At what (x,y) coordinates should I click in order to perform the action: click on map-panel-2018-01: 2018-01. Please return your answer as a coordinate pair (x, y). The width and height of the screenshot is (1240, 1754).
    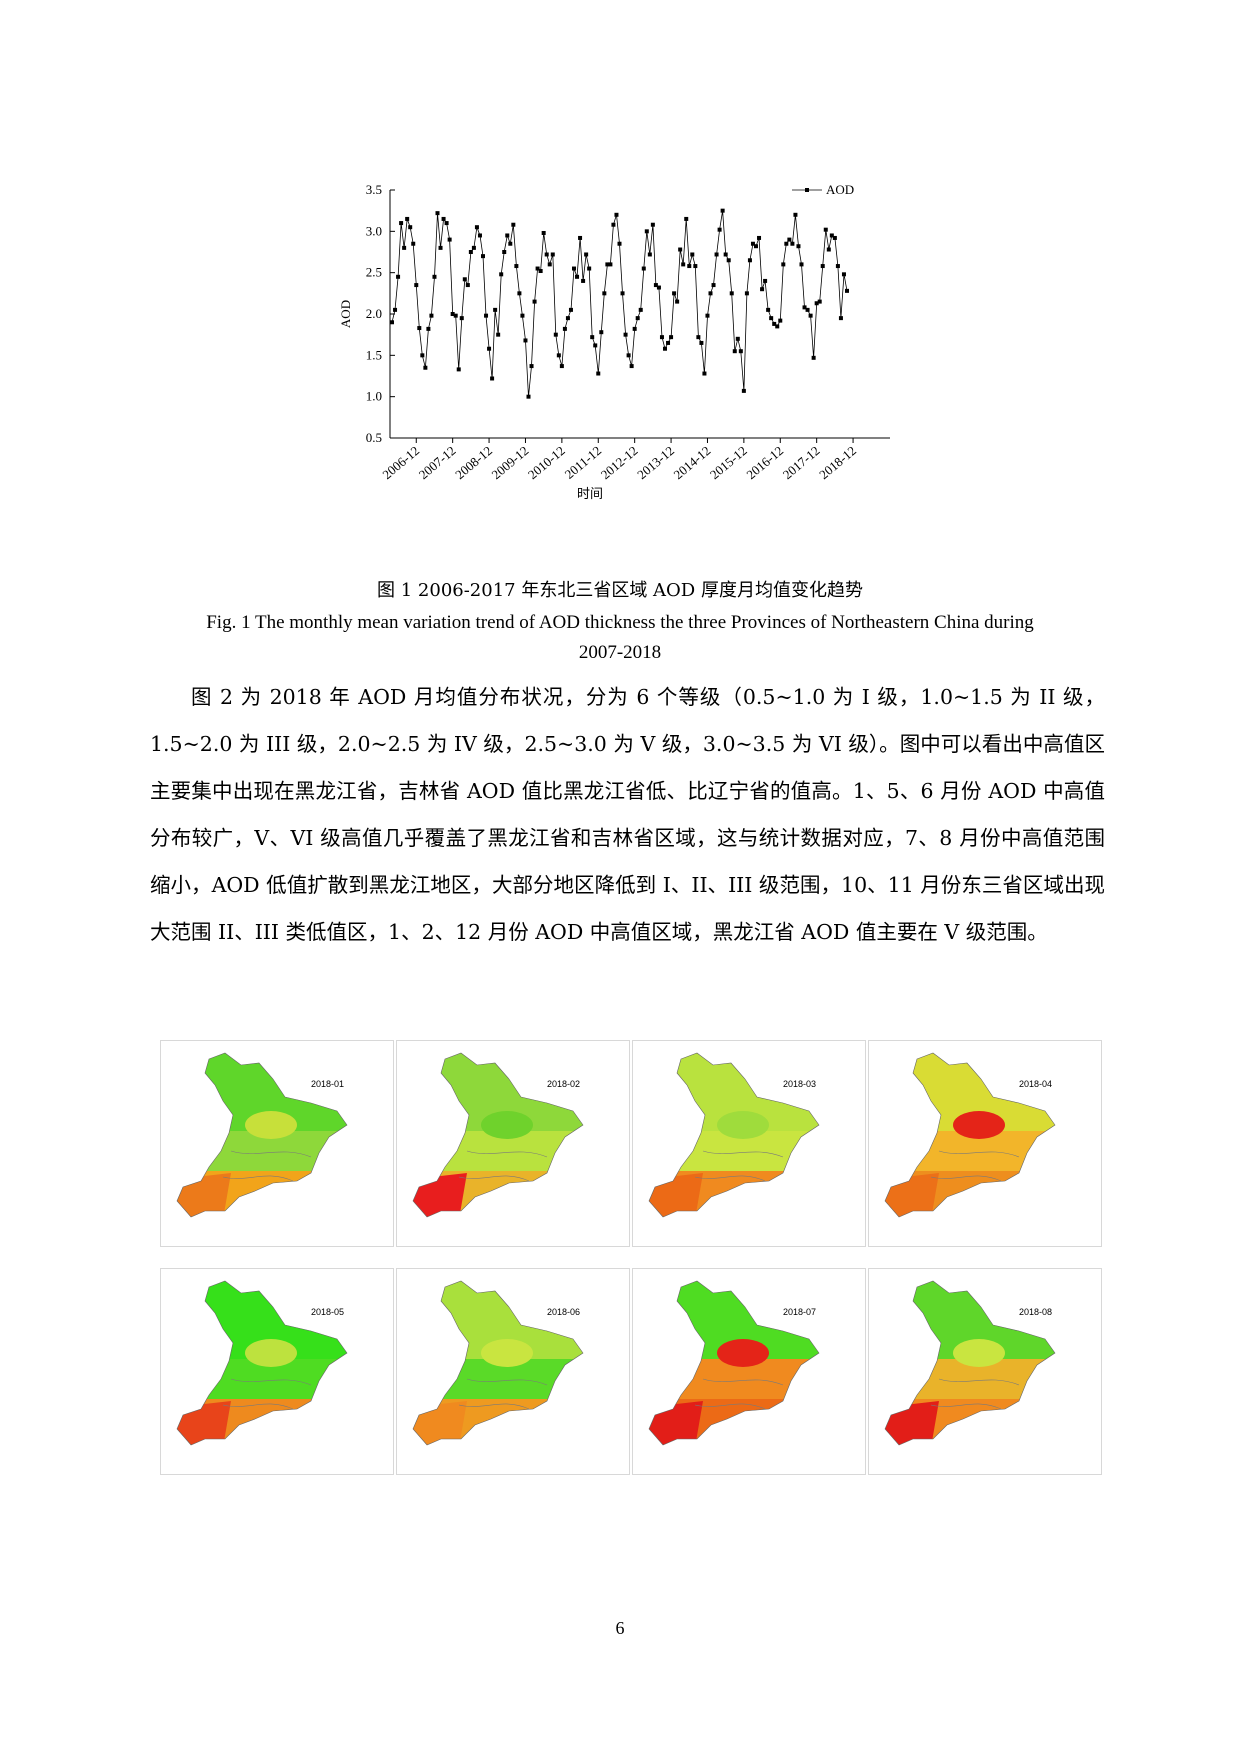
    Looking at the image, I should click on (277, 1143).